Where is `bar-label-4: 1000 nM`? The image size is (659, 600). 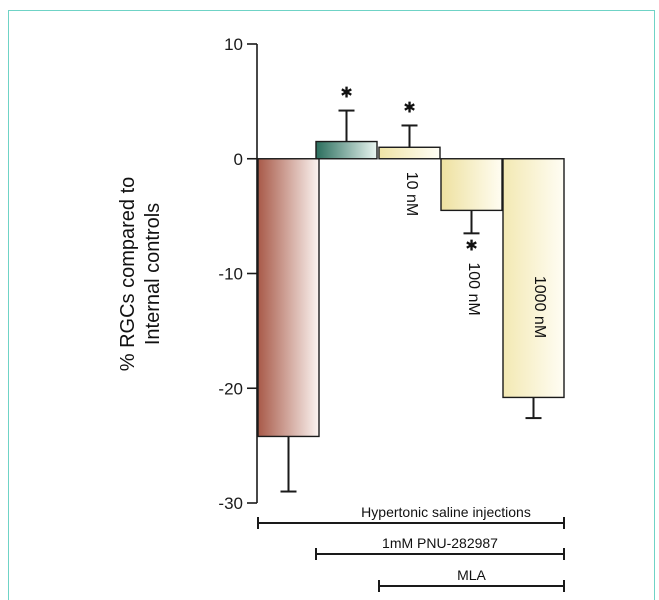 bar-label-4: 1000 nM is located at coordinates (539, 307).